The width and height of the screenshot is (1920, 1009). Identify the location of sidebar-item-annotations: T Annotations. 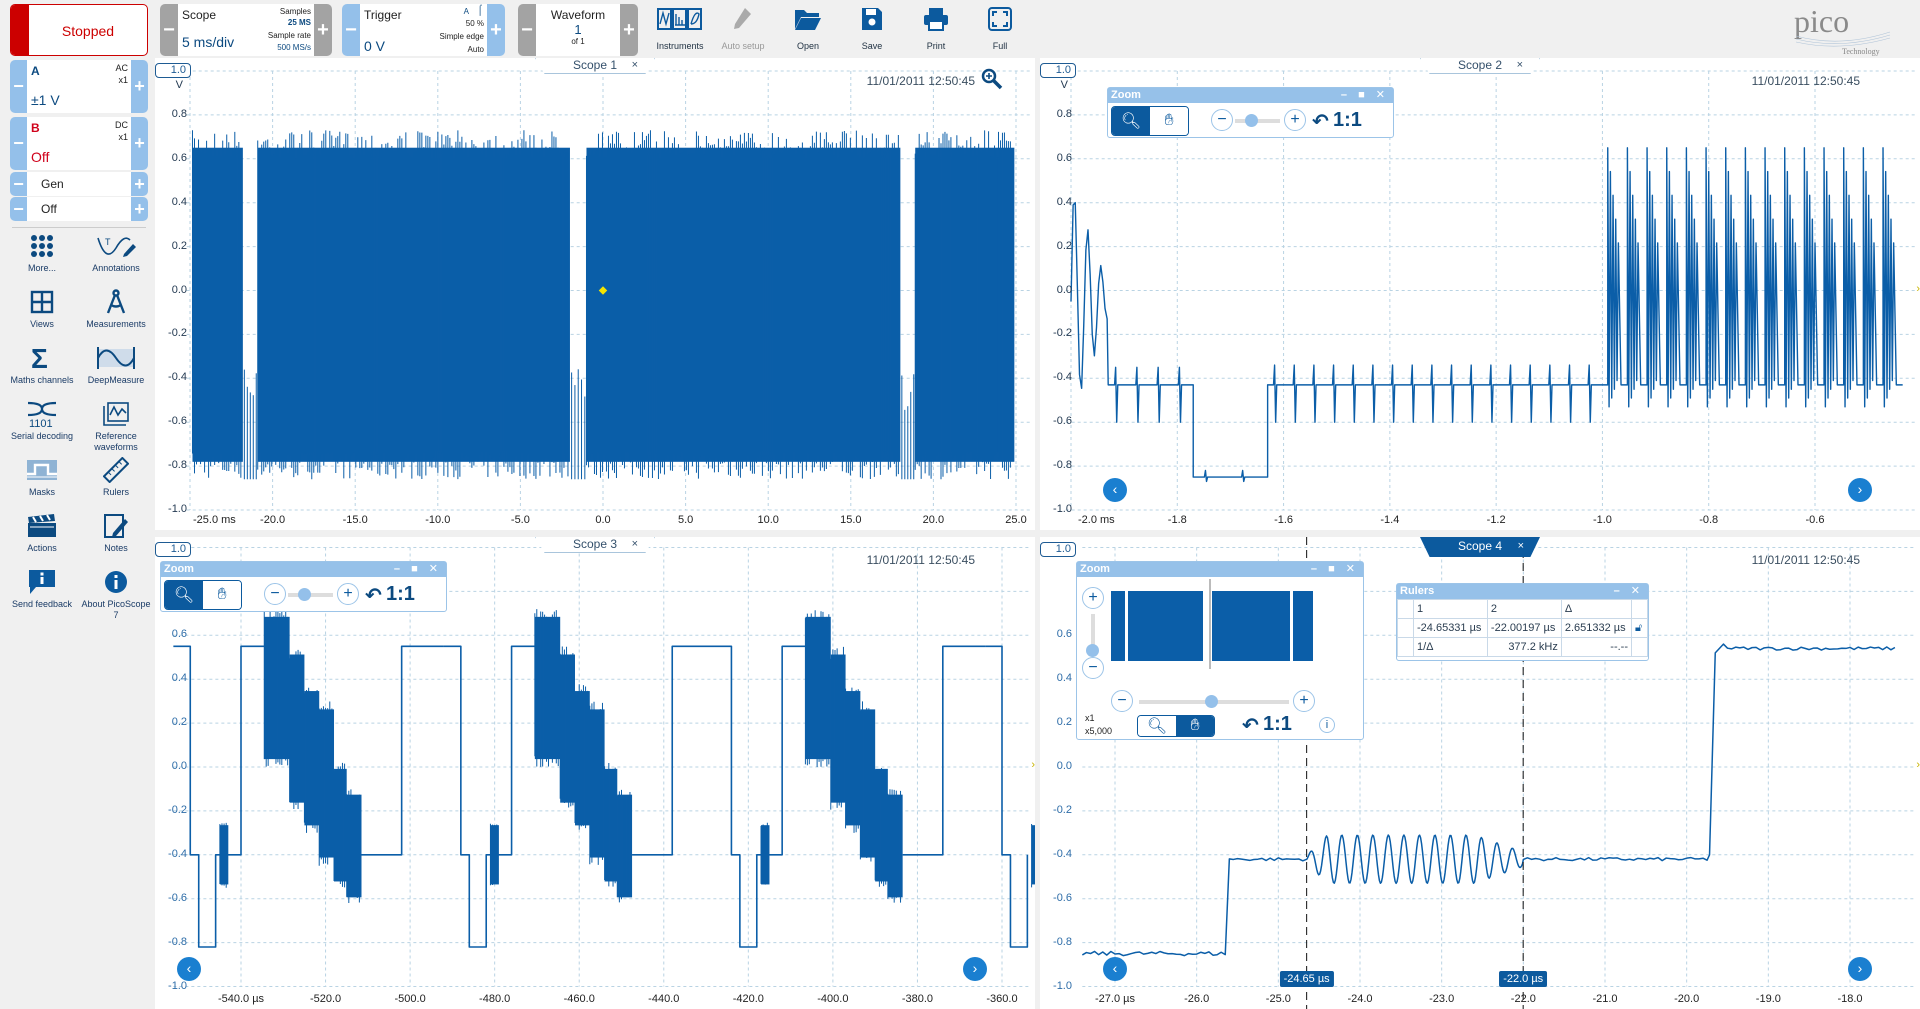
(116, 252).